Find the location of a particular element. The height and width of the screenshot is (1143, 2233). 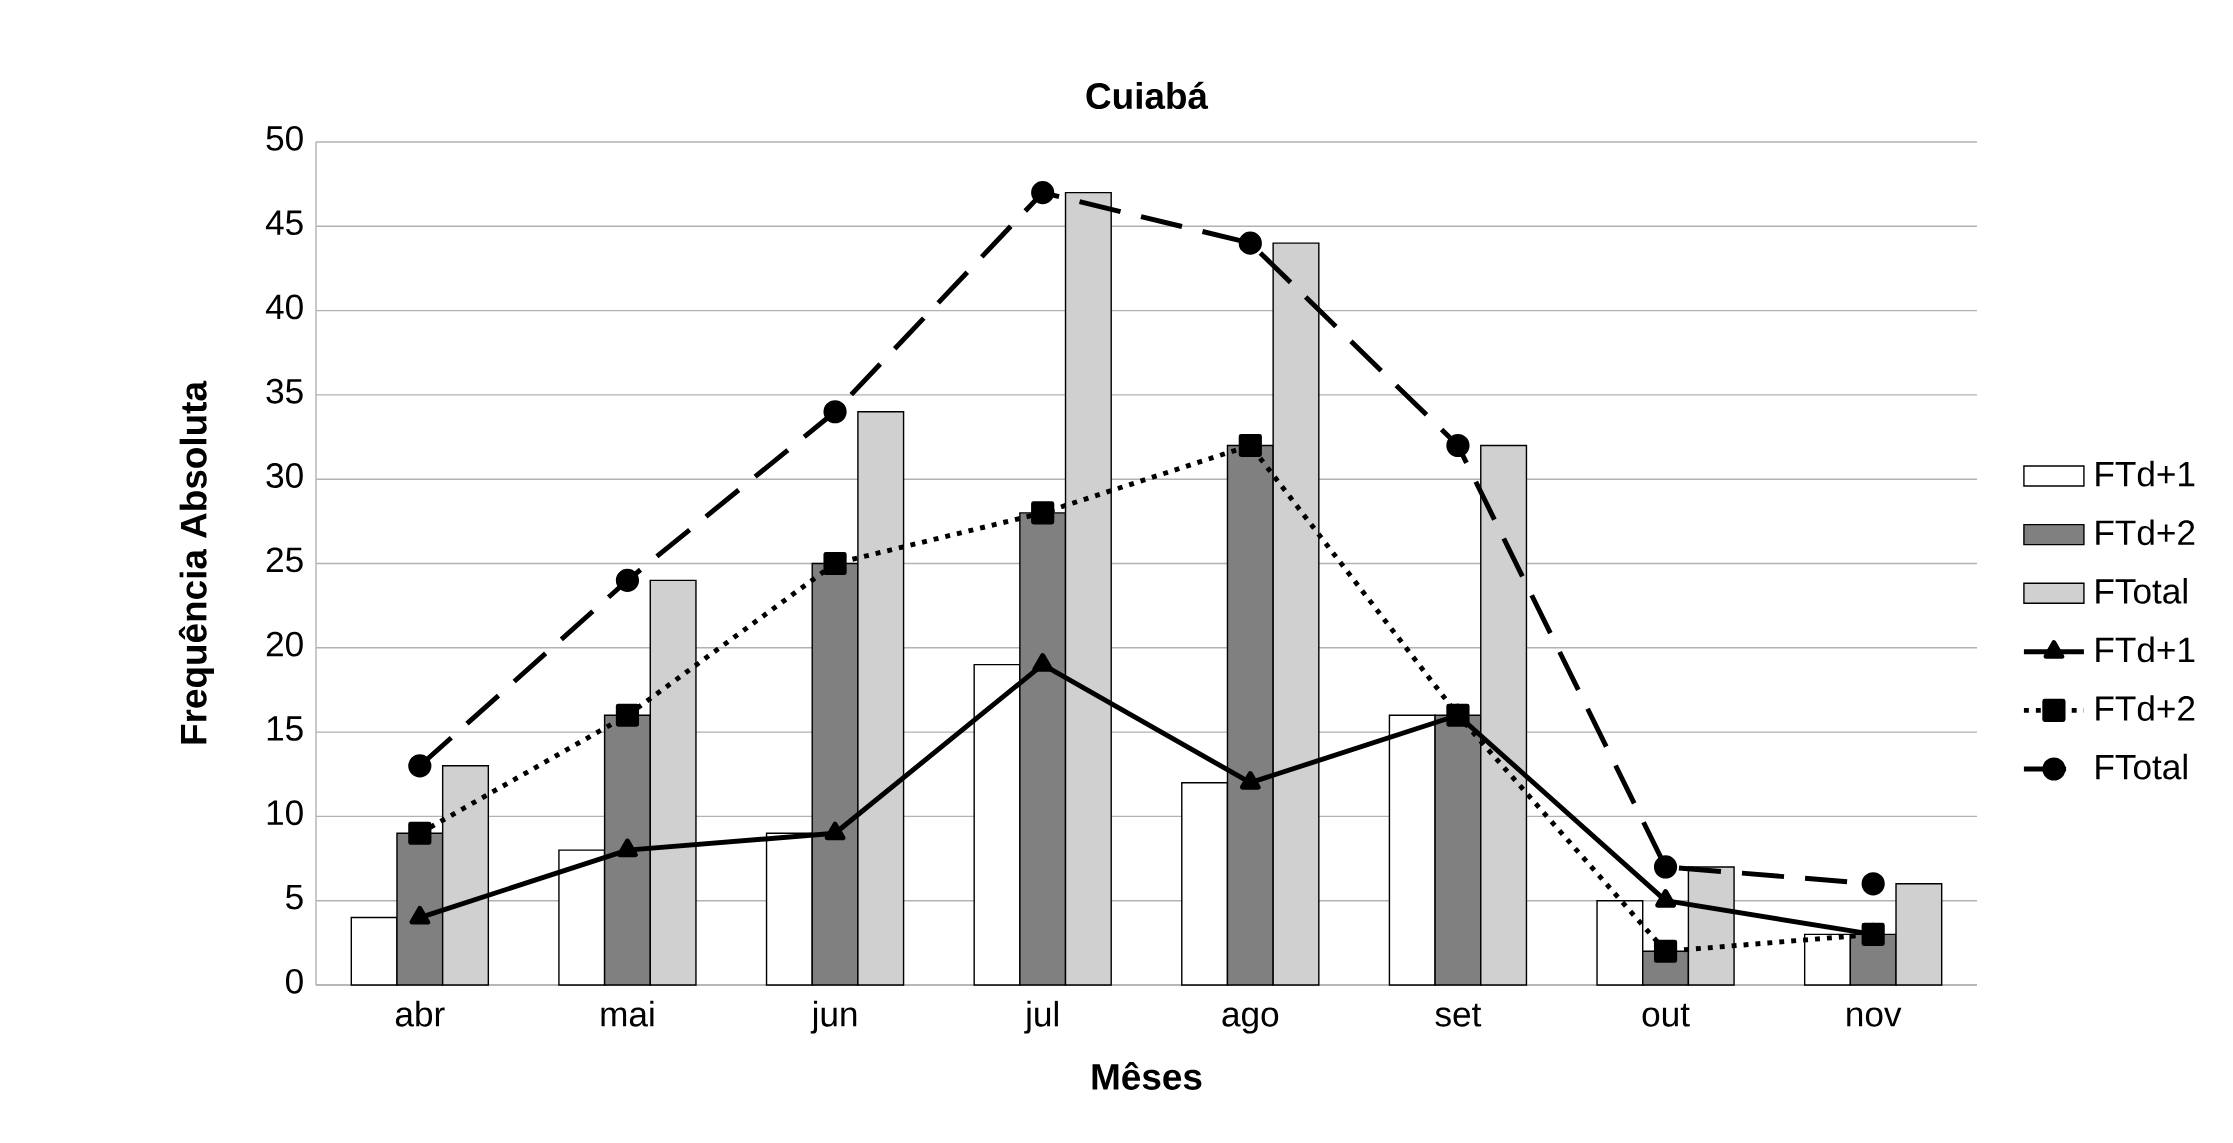

x-tick-label: jun is located at coordinates (833, 1017).